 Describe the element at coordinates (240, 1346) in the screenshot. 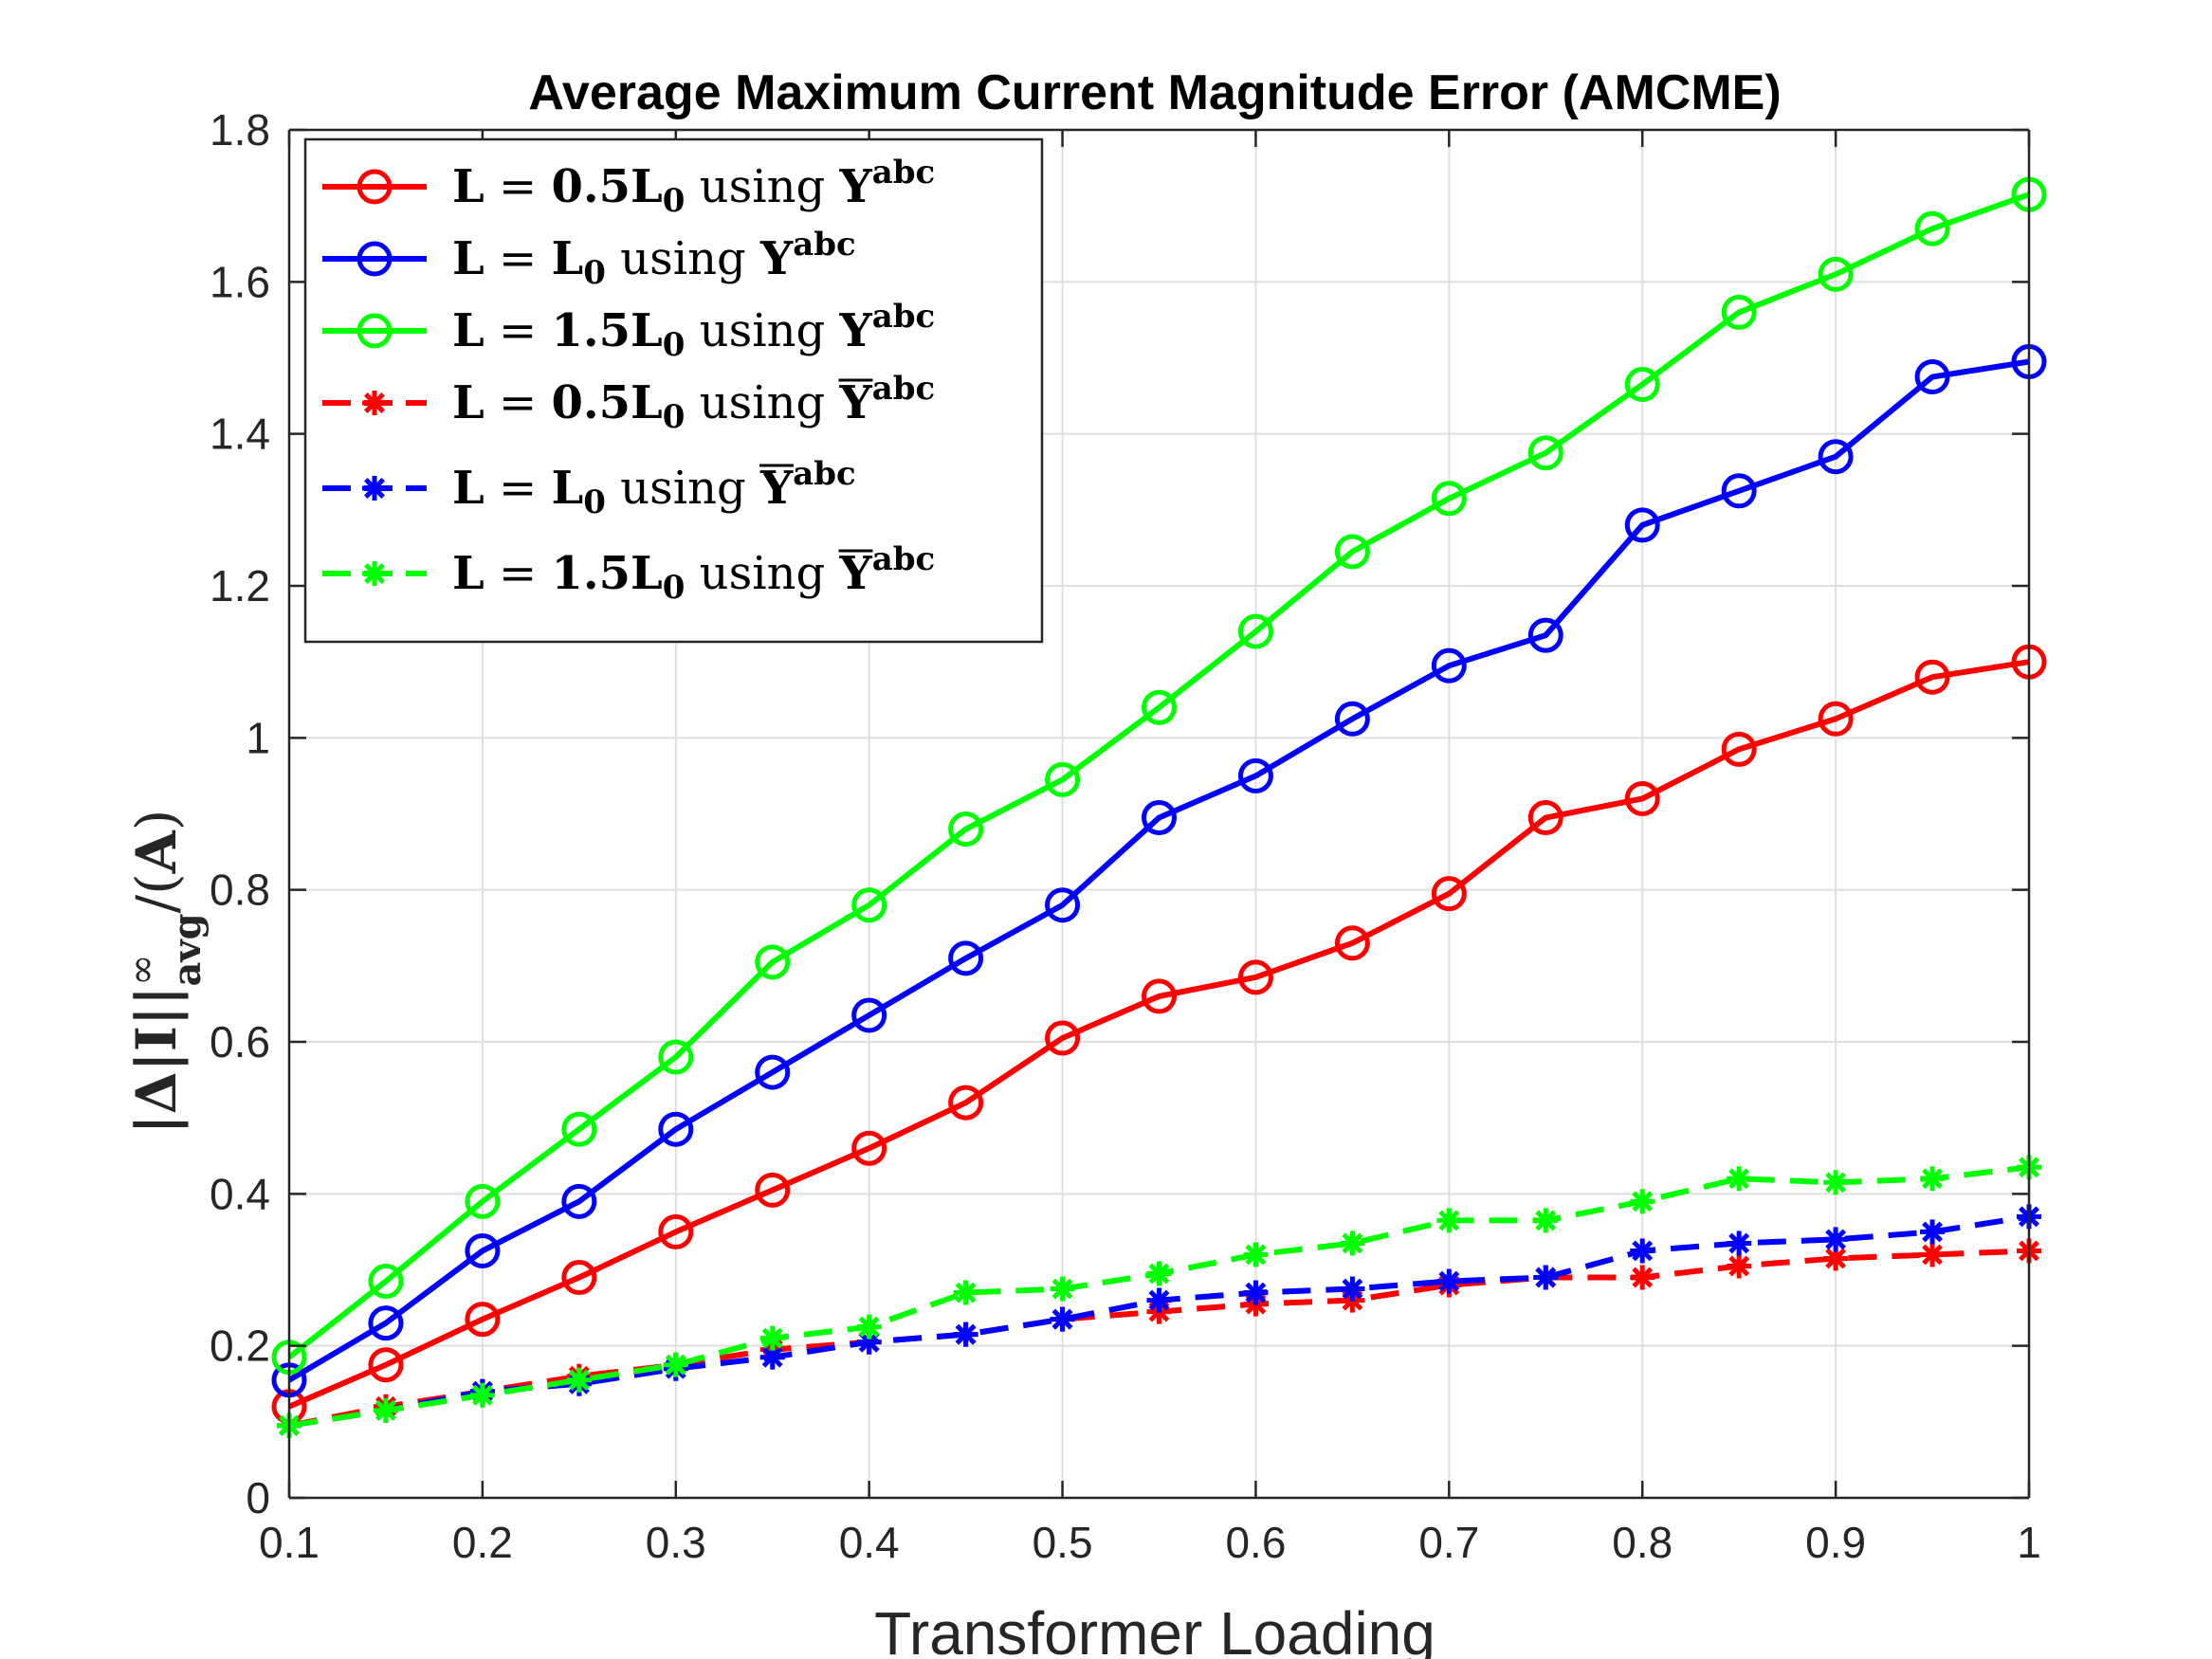

I see `y-tick-label-1: 0.2` at that location.